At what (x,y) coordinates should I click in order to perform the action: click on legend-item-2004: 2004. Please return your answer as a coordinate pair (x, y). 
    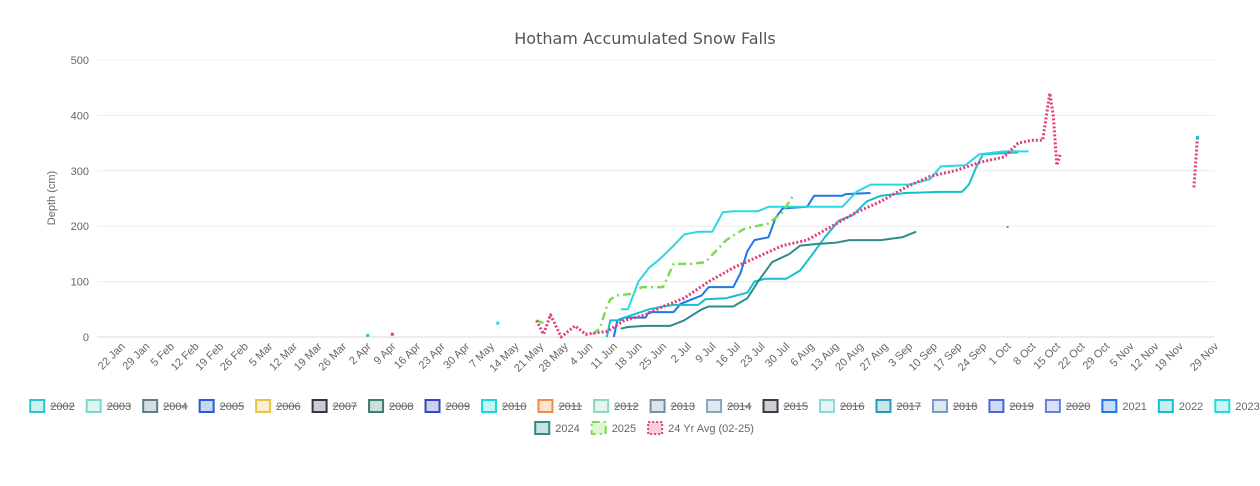
    Looking at the image, I should click on (165, 406).